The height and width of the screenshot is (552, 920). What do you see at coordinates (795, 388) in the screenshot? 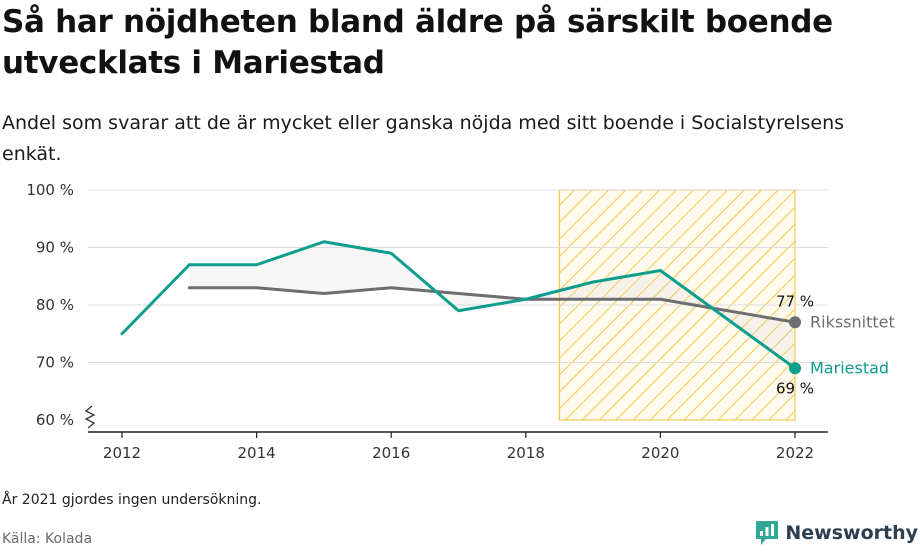
I see `value-label-mariestad: 69 %` at bounding box center [795, 388].